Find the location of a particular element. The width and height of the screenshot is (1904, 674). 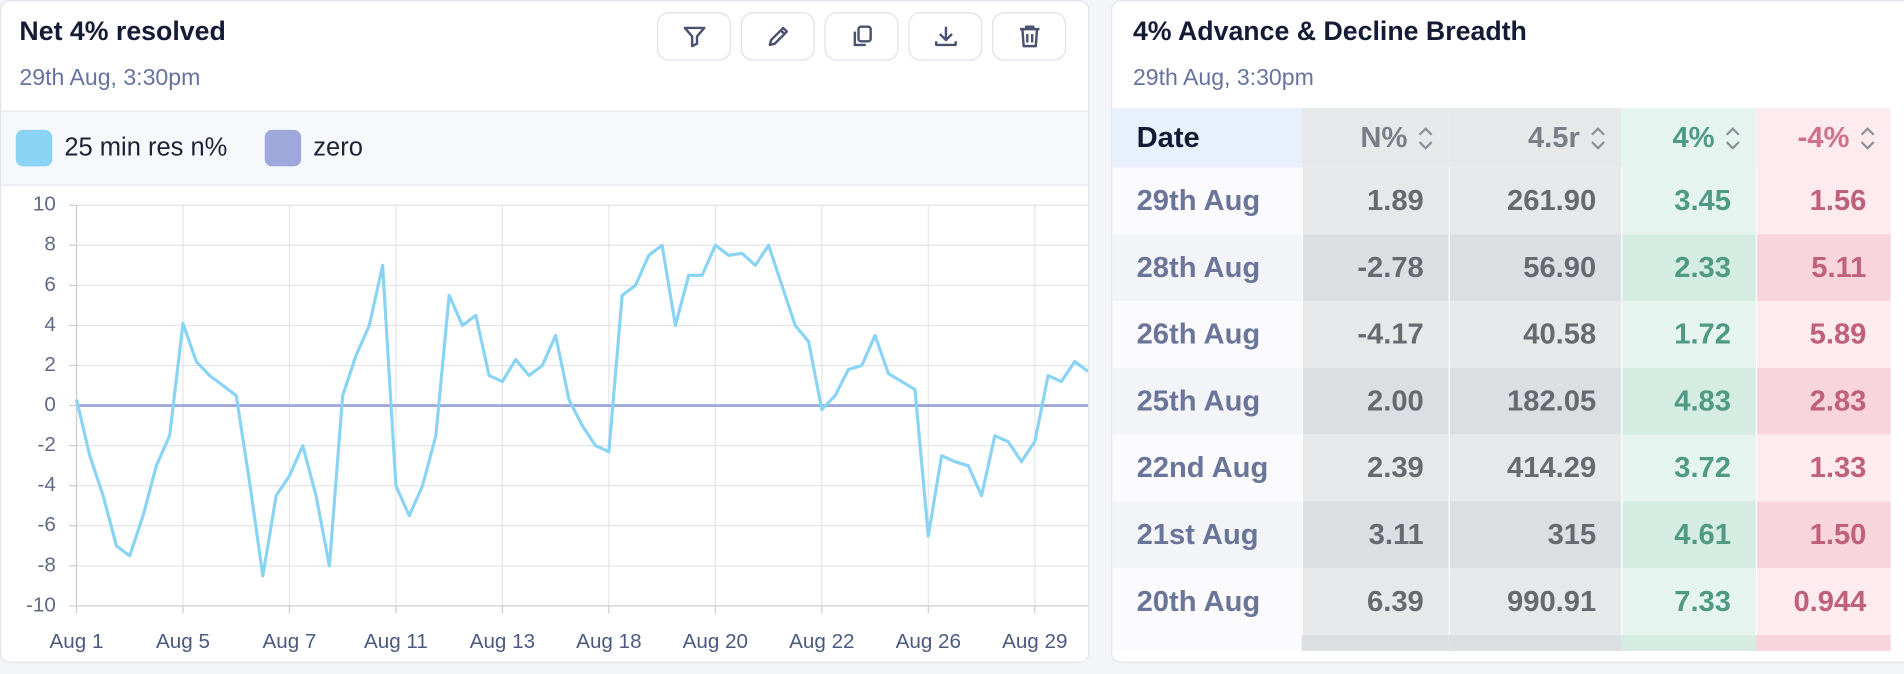

table-row: 26th Aug -4.17 40.58 1.72 5.89 is located at coordinates (1501, 334).